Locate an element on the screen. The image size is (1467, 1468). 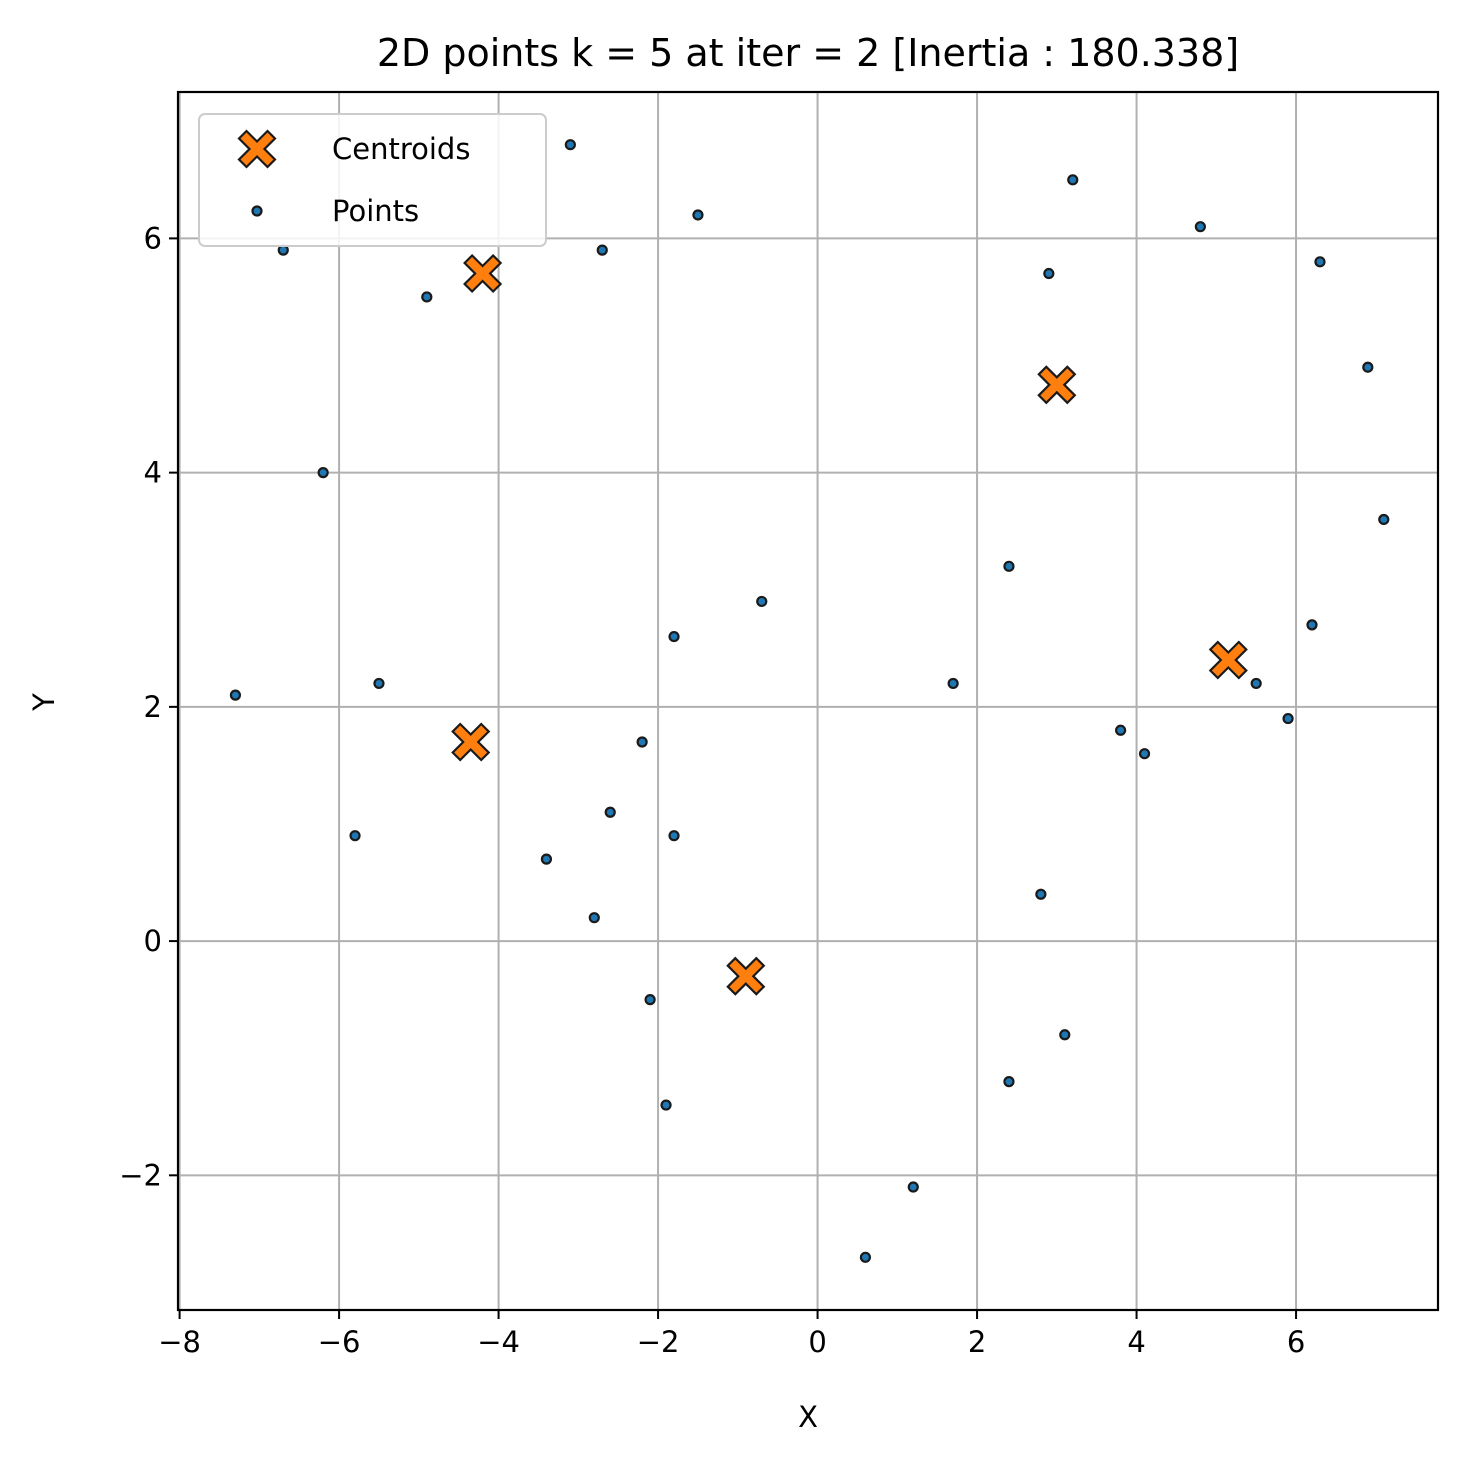
x-axis-ticks: −8 −6 −4 −2 0 2 4 6 is located at coordinates (731, 1334).